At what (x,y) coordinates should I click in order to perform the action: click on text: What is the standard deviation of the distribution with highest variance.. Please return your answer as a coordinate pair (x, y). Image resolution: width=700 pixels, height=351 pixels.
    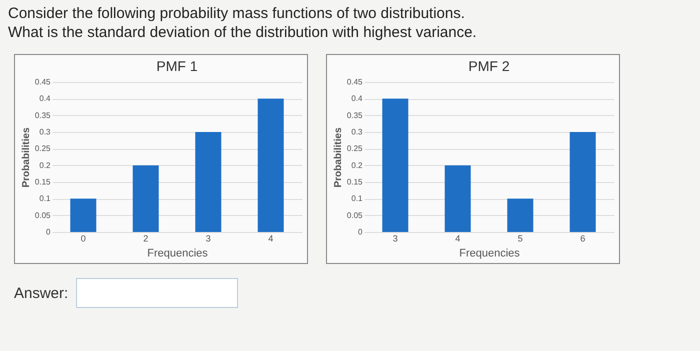
    Looking at the image, I should click on (243, 32).